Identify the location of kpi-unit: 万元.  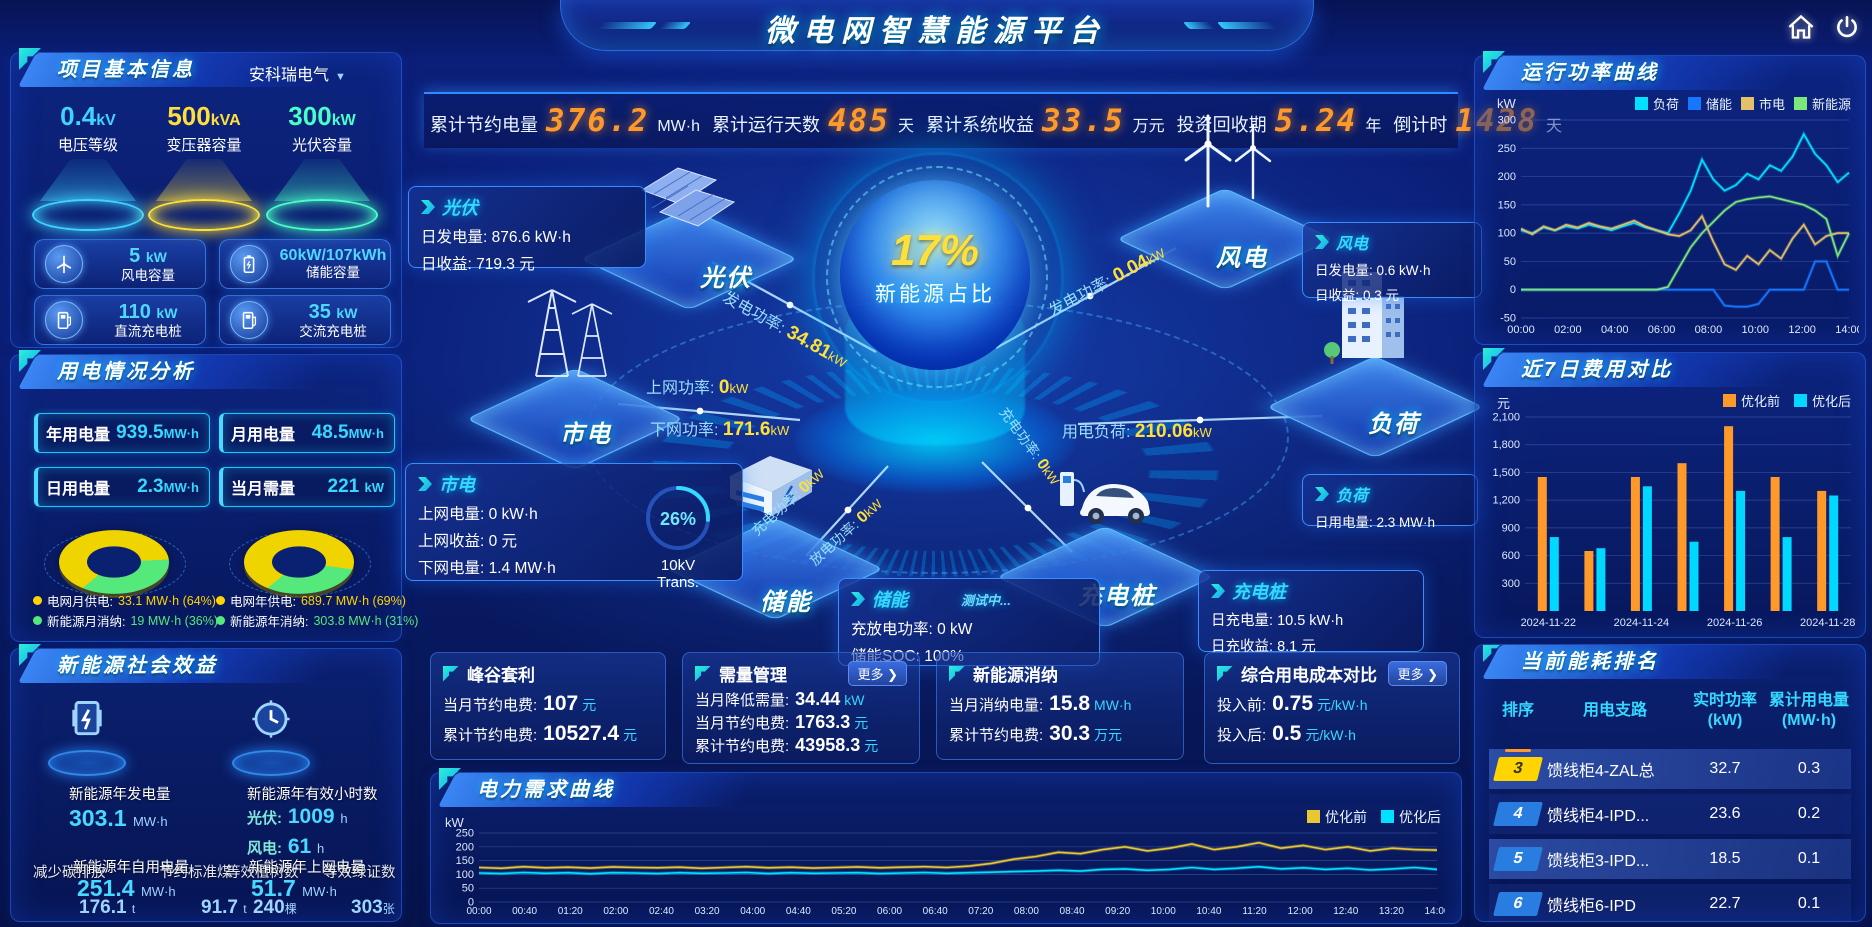
(1148, 126).